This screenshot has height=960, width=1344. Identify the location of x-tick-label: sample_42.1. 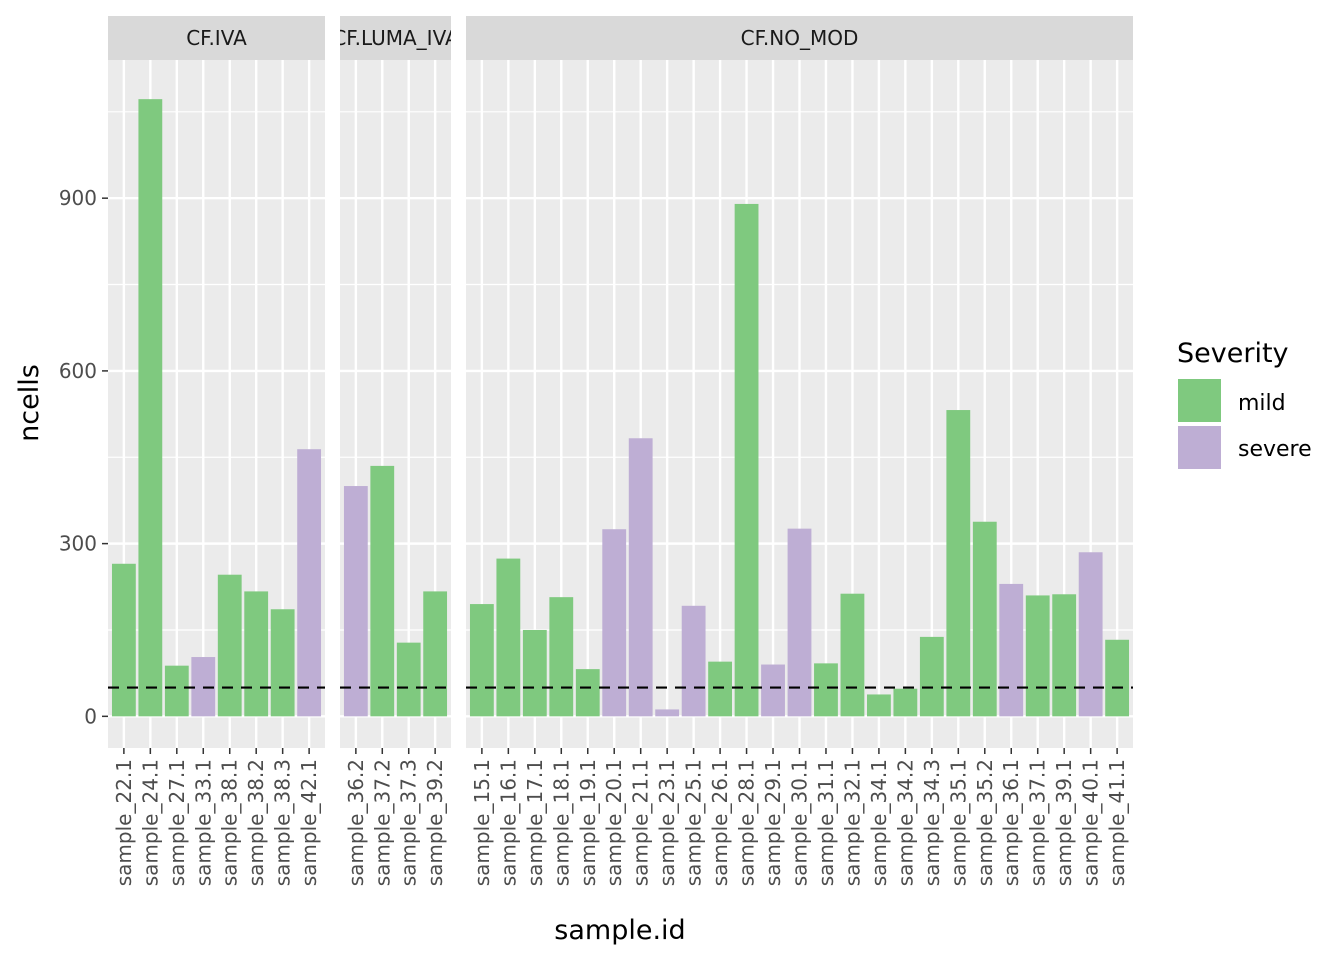
(309, 822).